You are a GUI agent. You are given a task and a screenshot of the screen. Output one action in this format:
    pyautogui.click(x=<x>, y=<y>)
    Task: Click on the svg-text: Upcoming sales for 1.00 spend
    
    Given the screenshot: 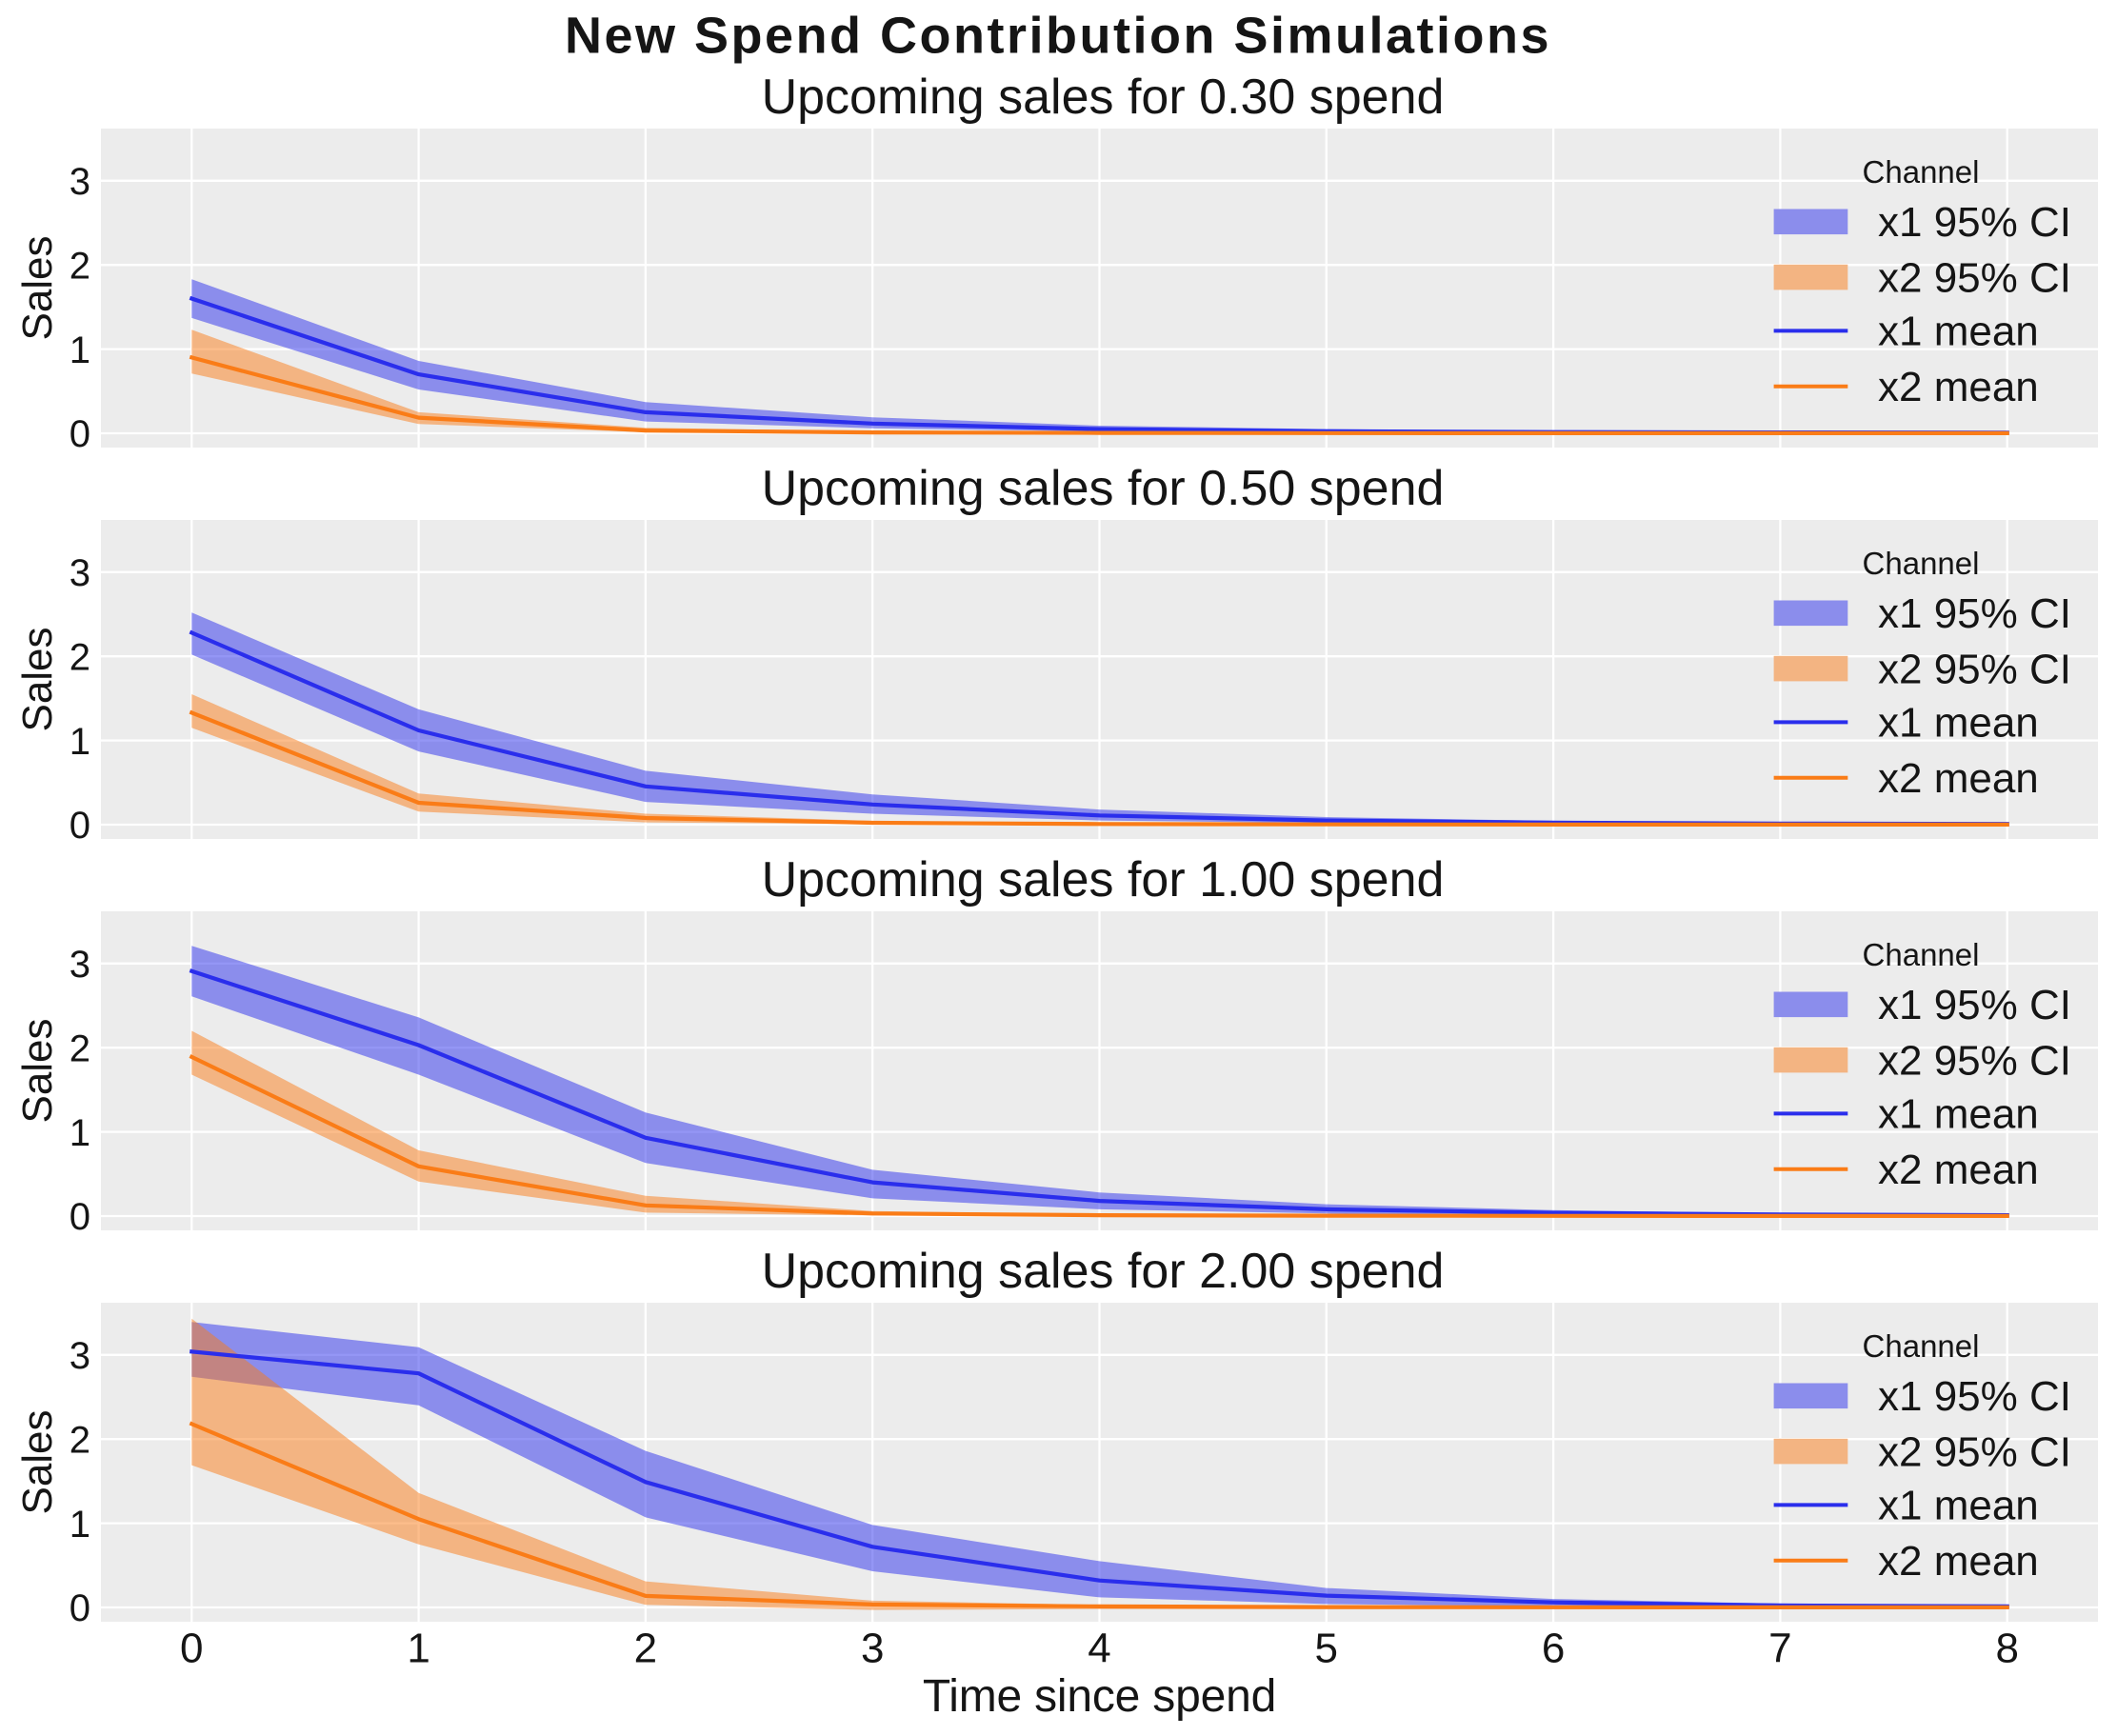 What is the action you would take?
    pyautogui.click(x=1103, y=880)
    